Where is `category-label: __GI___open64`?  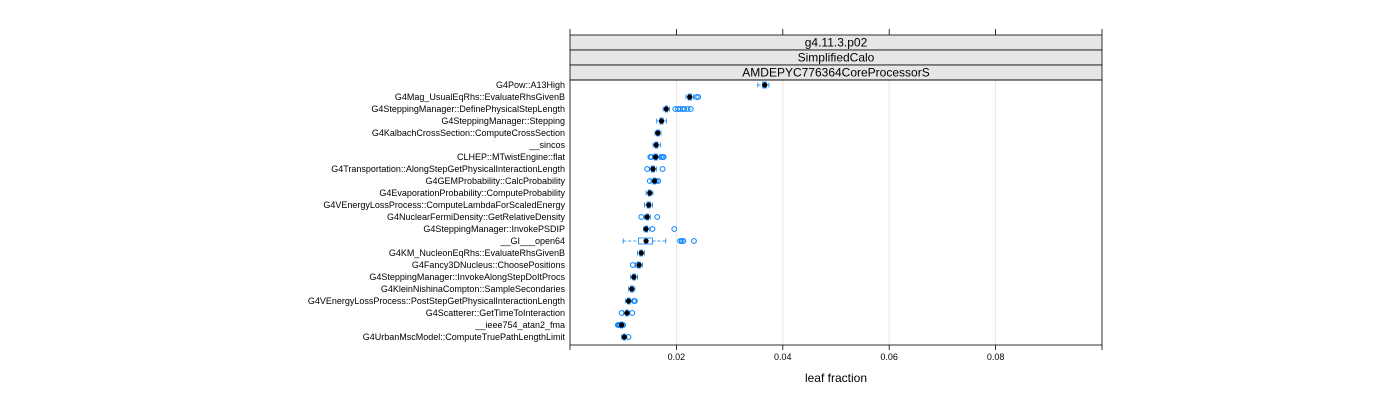 category-label: __GI___open64 is located at coordinates (532, 241).